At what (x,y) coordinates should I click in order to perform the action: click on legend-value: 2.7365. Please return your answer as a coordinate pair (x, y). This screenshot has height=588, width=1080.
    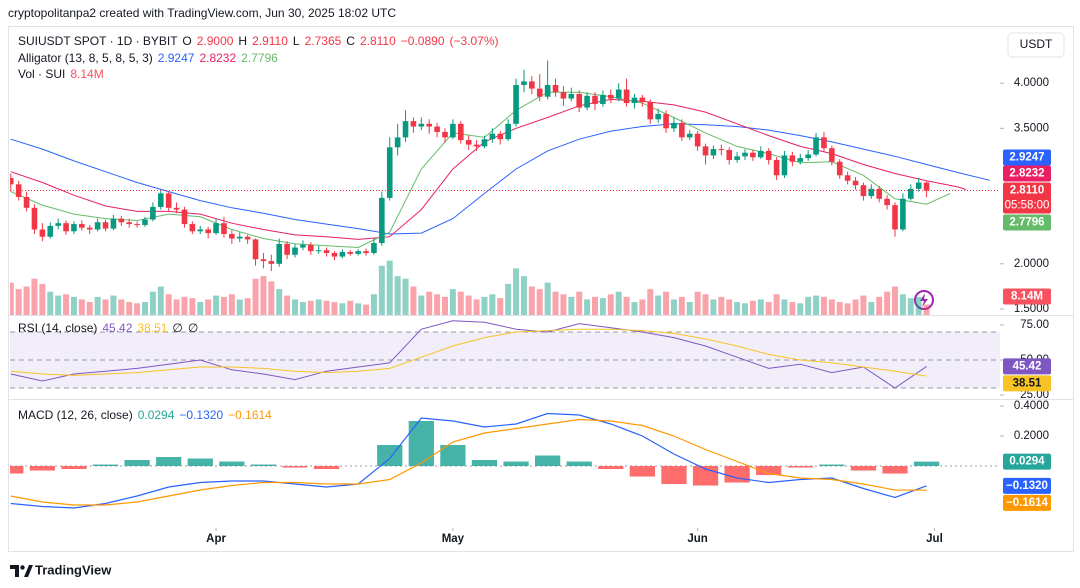
    Looking at the image, I should click on (323, 41).